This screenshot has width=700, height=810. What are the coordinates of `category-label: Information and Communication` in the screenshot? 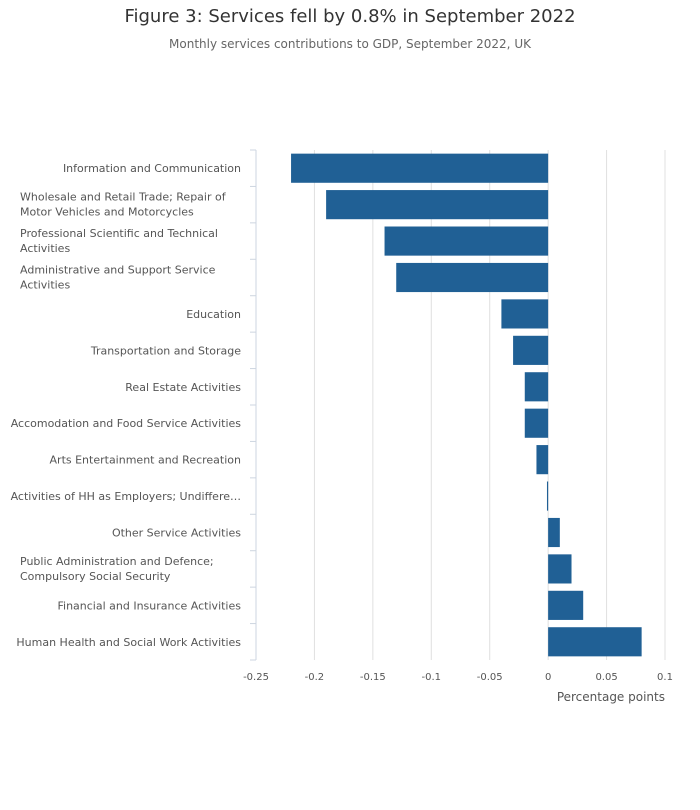 It's located at (152, 168).